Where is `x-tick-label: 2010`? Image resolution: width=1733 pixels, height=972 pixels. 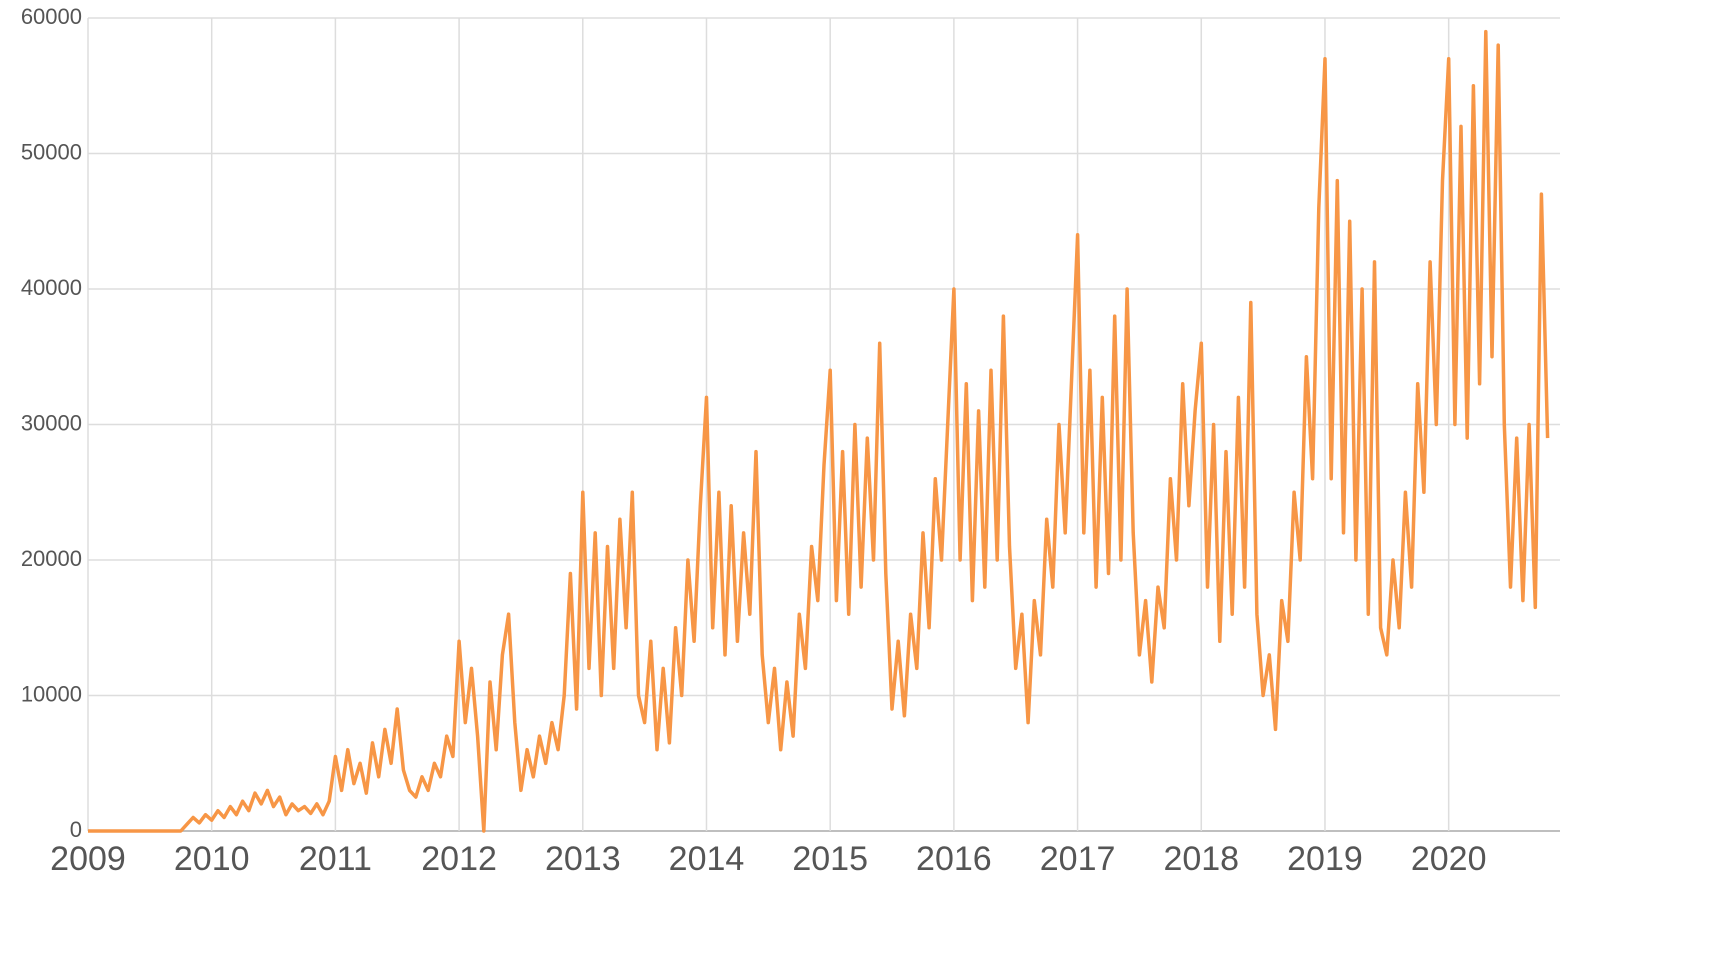
x-tick-label: 2010 is located at coordinates (212, 859).